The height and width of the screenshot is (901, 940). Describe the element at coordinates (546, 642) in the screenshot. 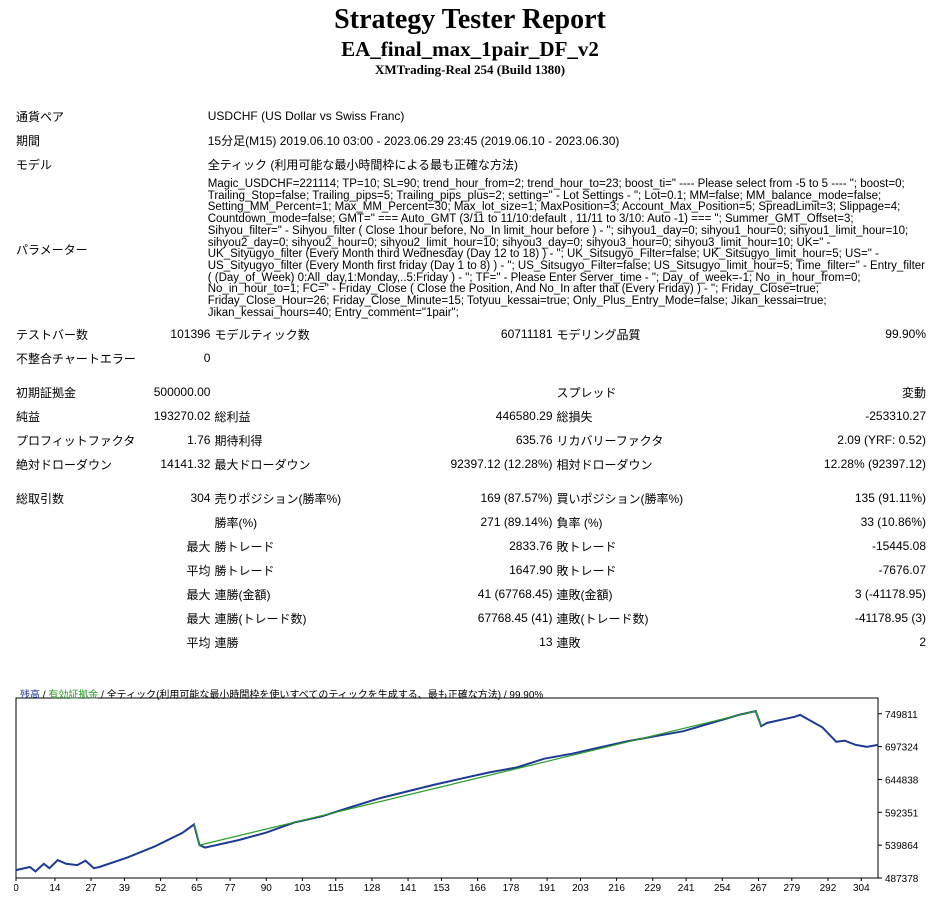

I see `avg-consec-win-value: 13` at that location.